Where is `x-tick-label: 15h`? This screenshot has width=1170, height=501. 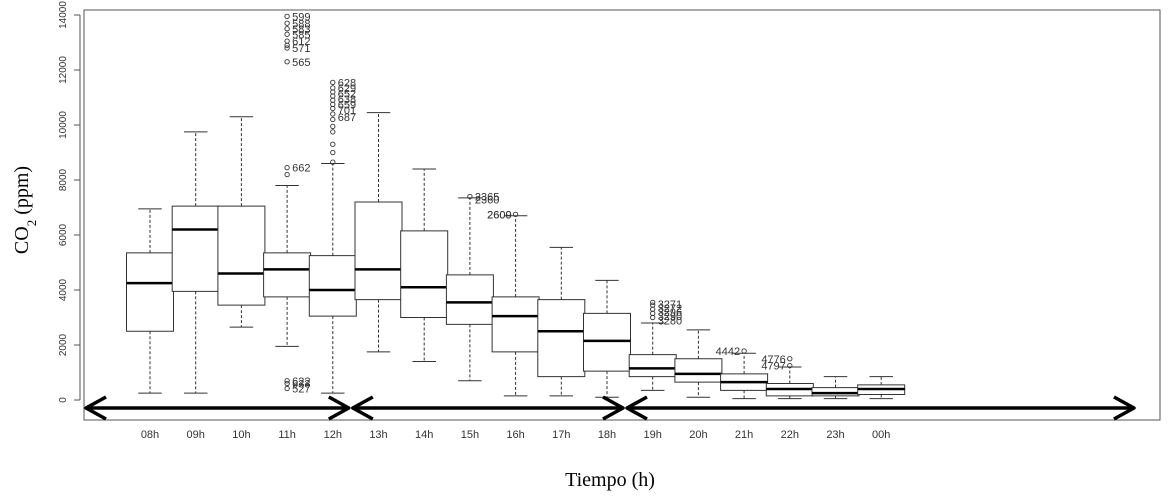 x-tick-label: 15h is located at coordinates (470, 435).